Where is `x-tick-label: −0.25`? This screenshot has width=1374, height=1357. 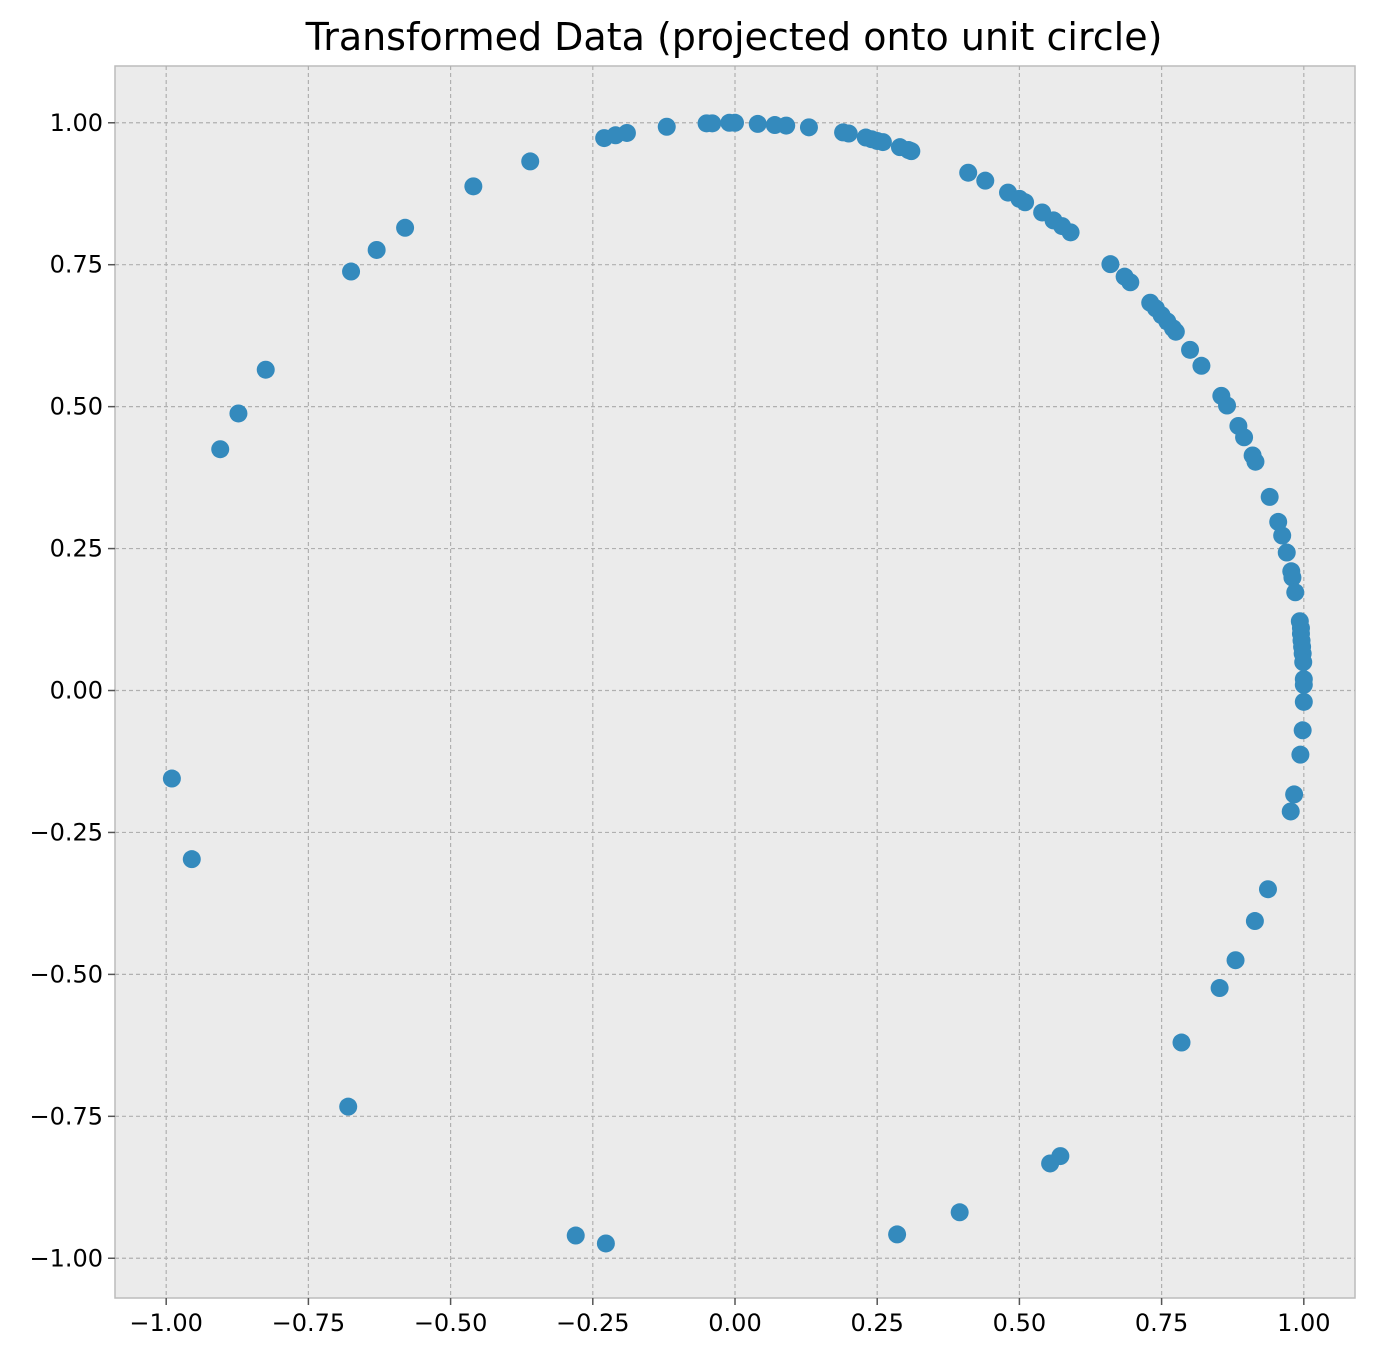
x-tick-label: −0.25 is located at coordinates (593, 1323).